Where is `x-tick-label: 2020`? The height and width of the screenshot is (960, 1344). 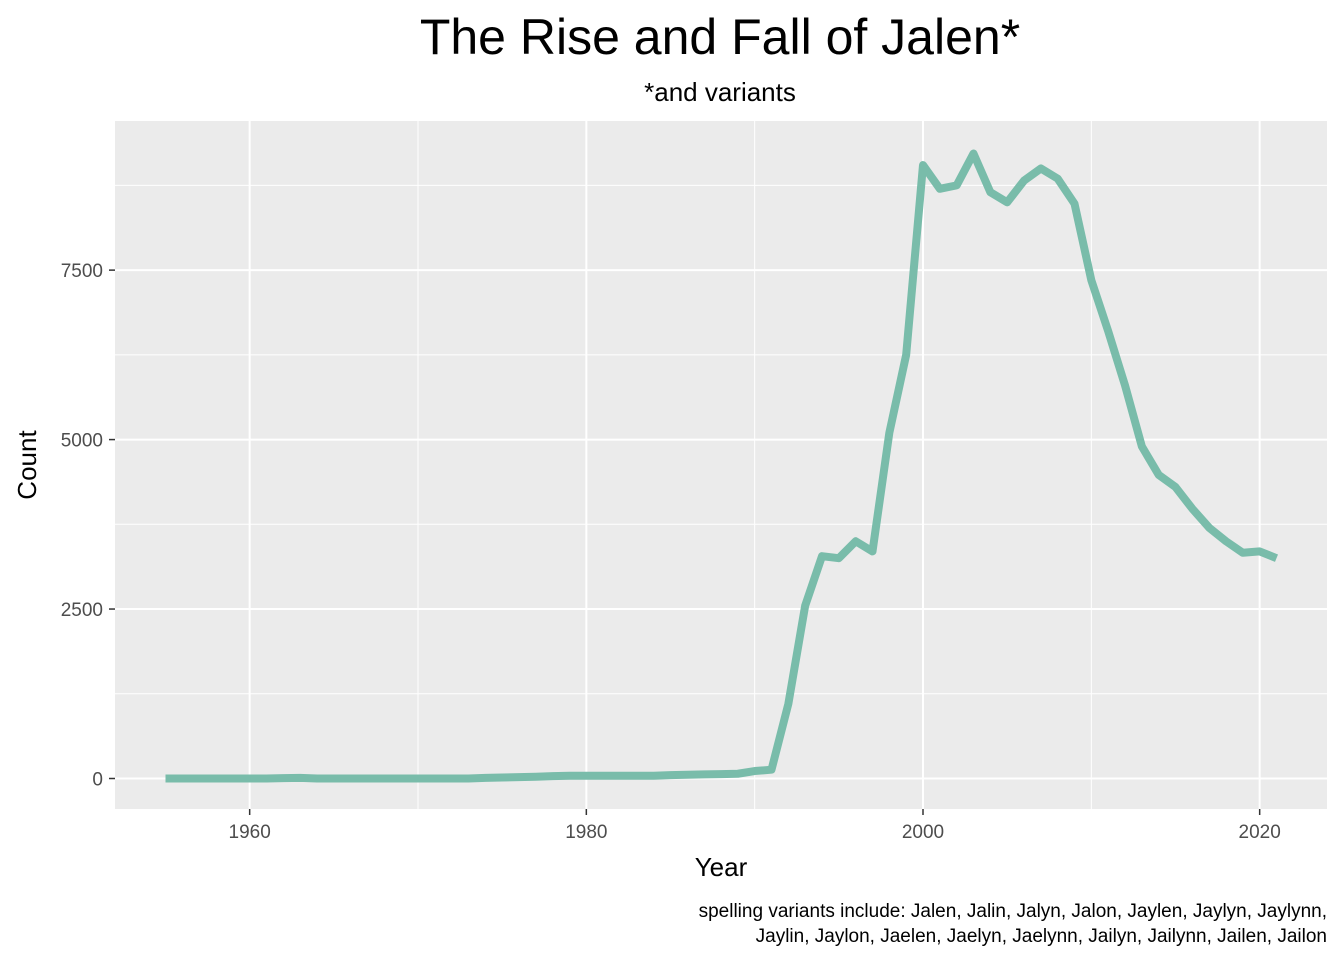
x-tick-label: 2020 is located at coordinates (1260, 832).